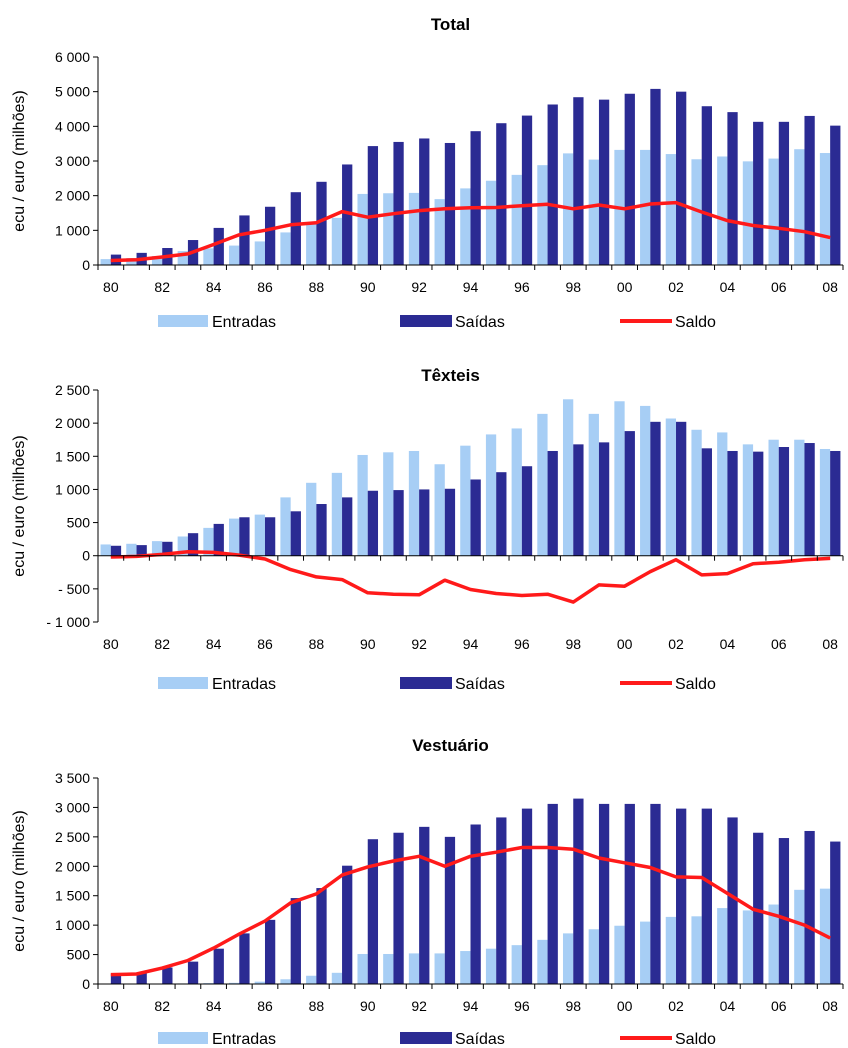  What do you see at coordinates (72, 866) in the screenshot?
I see `y-tick-label: 2 000` at bounding box center [72, 866].